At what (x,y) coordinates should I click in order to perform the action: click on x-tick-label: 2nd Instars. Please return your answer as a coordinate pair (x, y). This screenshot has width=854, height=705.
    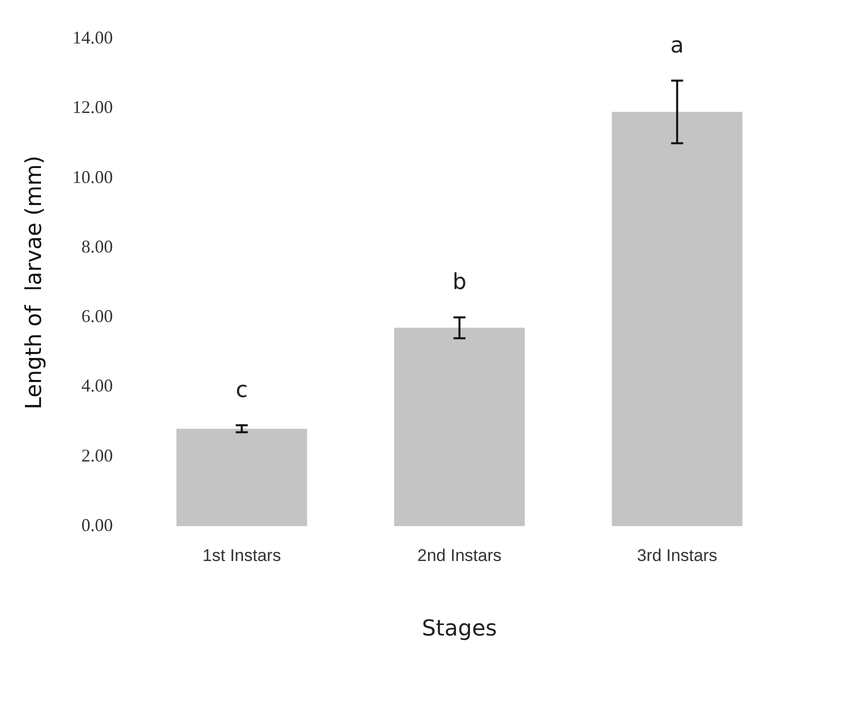
    Looking at the image, I should click on (459, 556).